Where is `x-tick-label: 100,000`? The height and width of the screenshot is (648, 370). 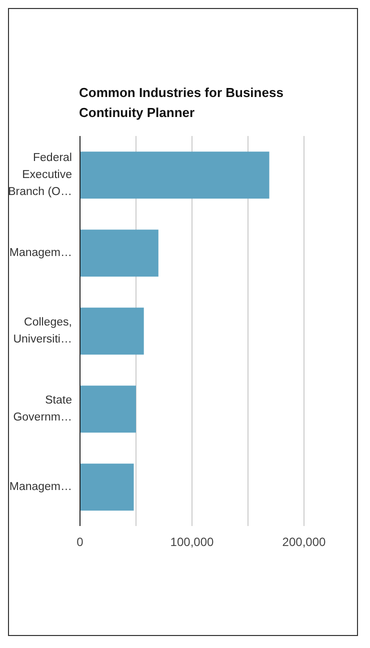
x-tick-label: 100,000 is located at coordinates (192, 542).